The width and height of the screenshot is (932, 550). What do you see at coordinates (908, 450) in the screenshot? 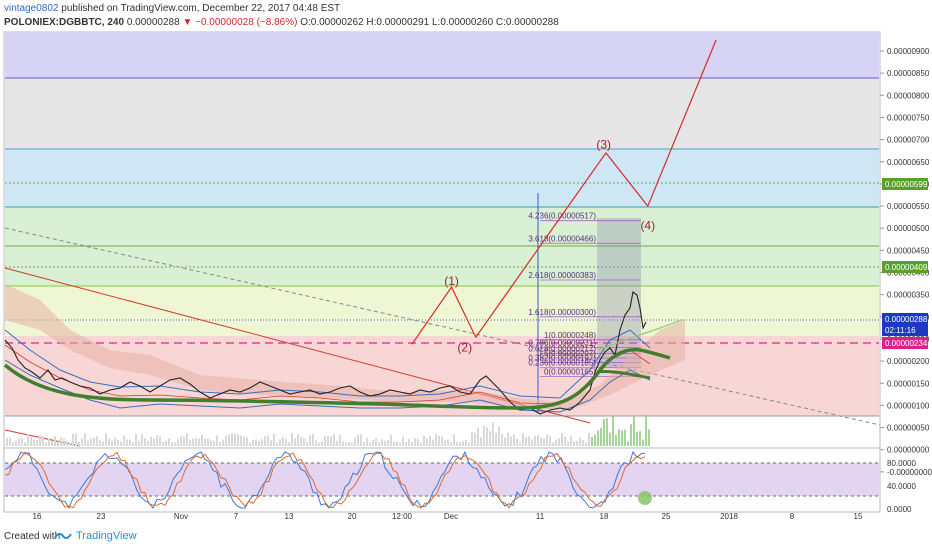
I see `price-tick-label: 0.00000000` at bounding box center [908, 450].